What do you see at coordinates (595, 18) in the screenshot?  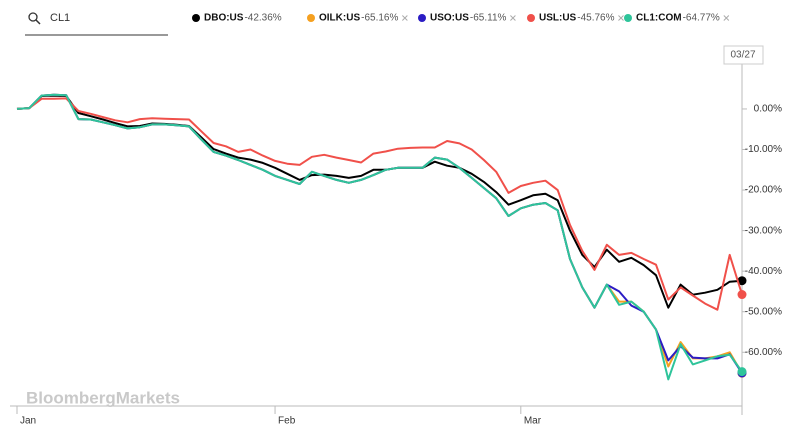 I see `legend-value: -45.76%` at bounding box center [595, 18].